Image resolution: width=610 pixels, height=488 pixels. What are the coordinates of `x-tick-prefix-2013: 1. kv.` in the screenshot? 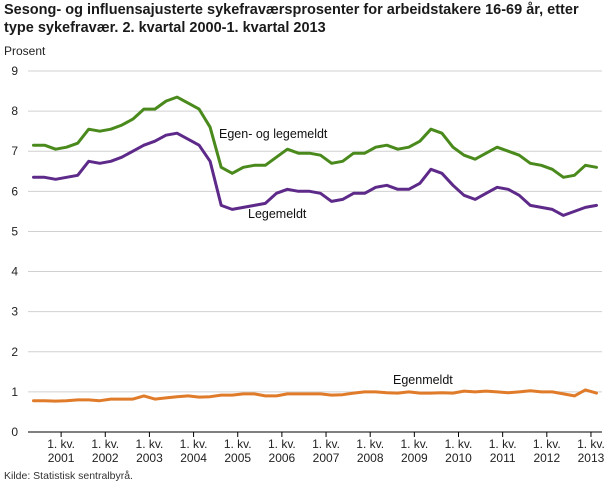 It's located at (591, 444).